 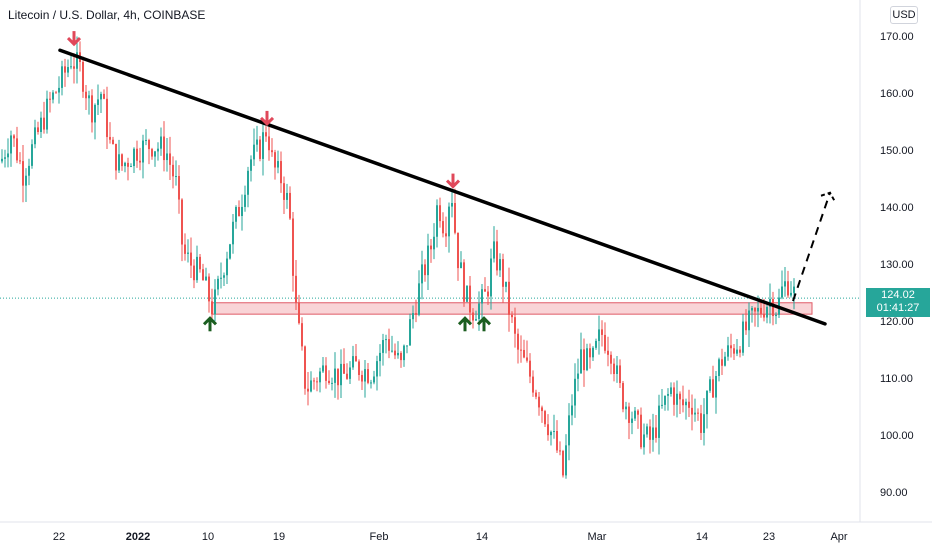 I want to click on bar-countdown: 01:41:27, so click(x=898, y=308).